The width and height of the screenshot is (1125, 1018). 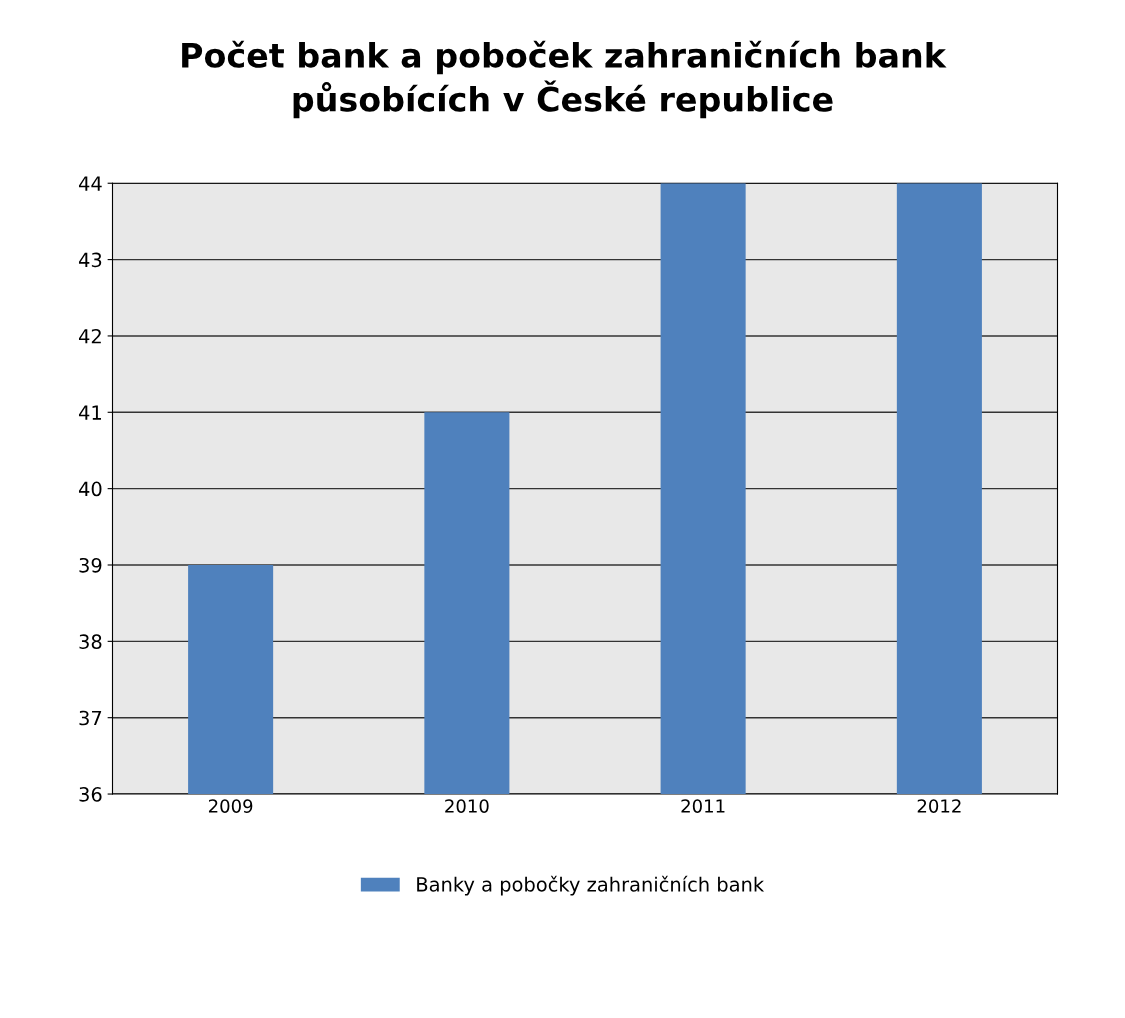 What do you see at coordinates (90, 183) in the screenshot?
I see `y-tick-label: 44` at bounding box center [90, 183].